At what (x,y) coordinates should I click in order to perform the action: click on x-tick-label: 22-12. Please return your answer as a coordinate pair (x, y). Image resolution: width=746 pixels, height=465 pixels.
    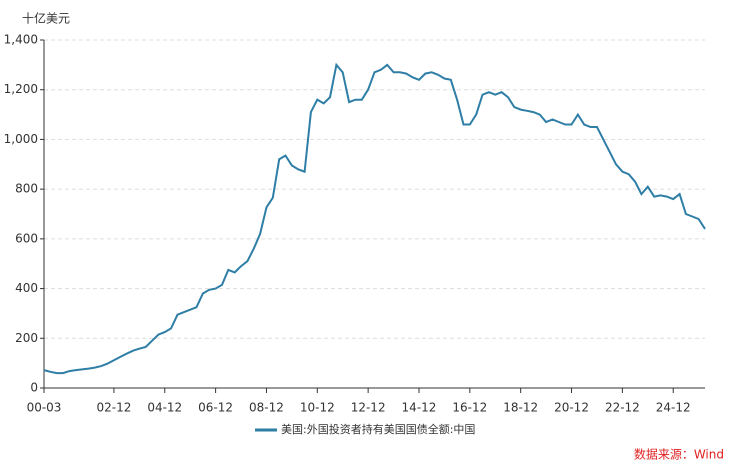
    Looking at the image, I should click on (622, 408).